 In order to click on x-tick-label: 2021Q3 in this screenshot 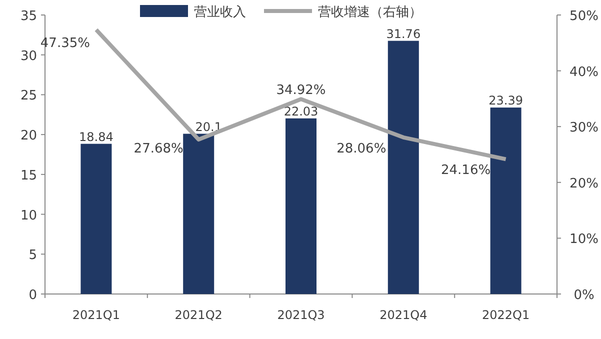, I will do `click(301, 315)`.